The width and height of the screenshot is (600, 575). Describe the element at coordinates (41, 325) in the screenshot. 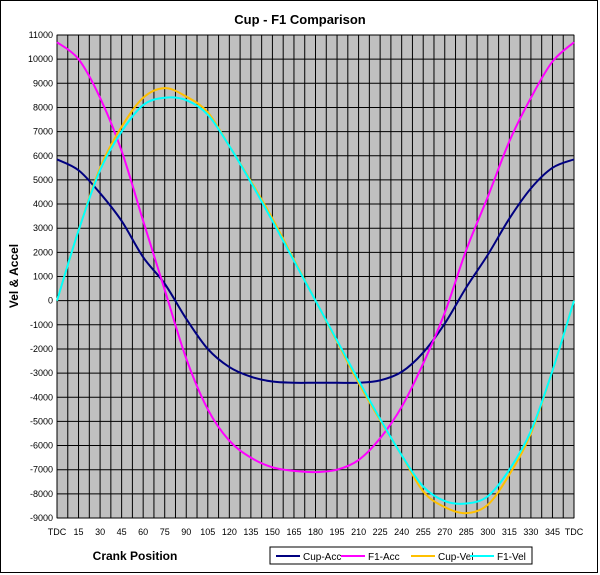

I see `y-tick-label: -1000` at that location.